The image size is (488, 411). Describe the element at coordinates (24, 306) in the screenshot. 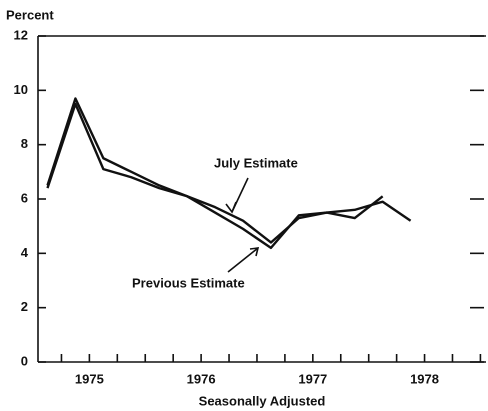

I see `y-tick-label: 2` at that location.